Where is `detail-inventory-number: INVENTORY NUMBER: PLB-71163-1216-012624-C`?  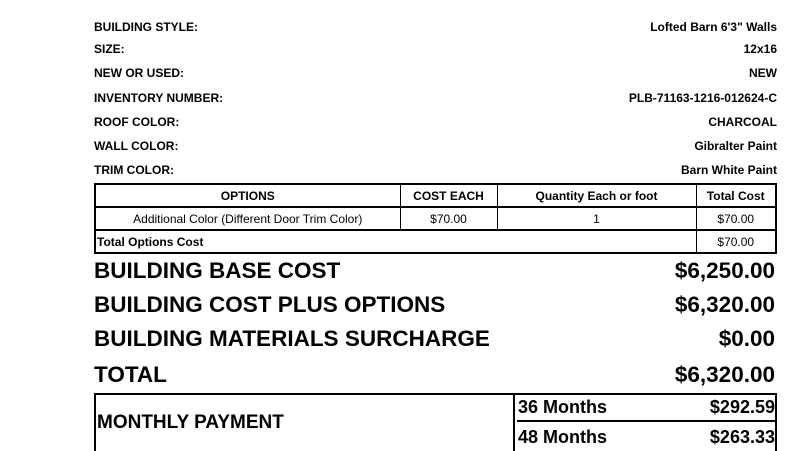
detail-inventory-number: INVENTORY NUMBER: PLB-71163-1216-012624-C is located at coordinates (435, 98).